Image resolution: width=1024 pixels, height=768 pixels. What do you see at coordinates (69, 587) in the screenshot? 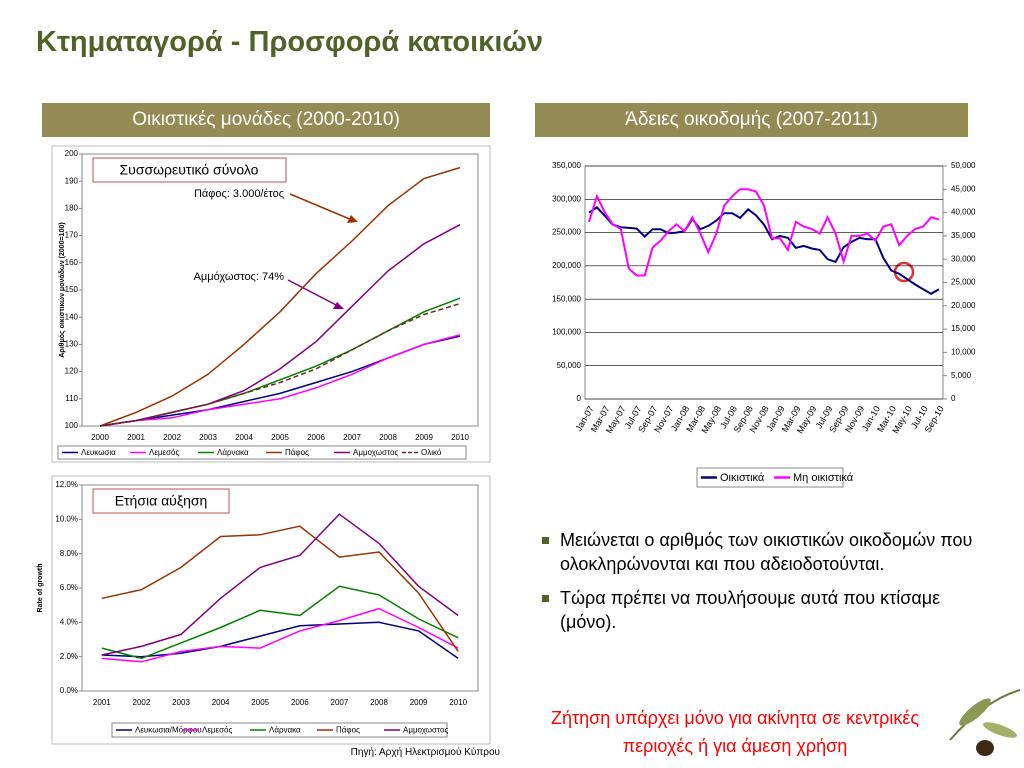
I see `y-tick-label: 6.0%` at bounding box center [69, 587].